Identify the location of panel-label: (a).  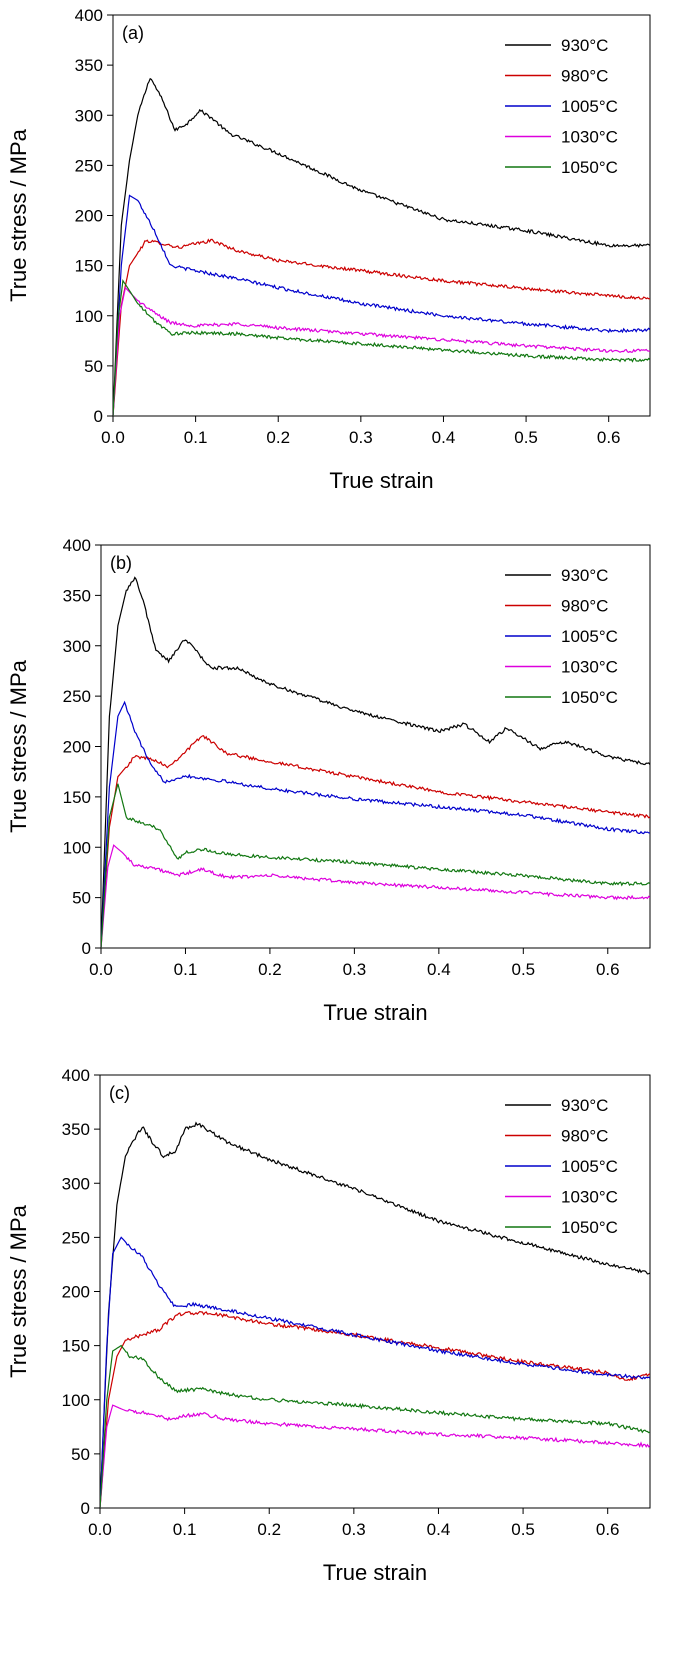
(133, 33).